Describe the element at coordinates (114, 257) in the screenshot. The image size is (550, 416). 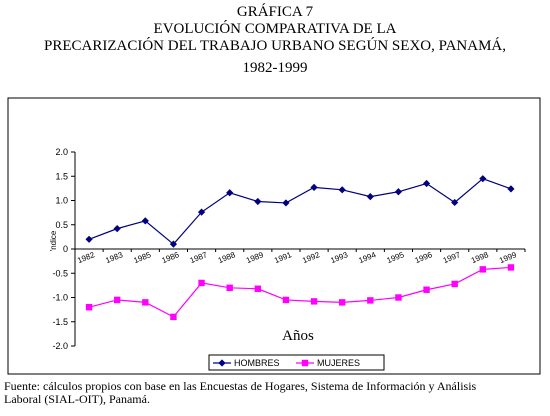
I see `x-tick-label: 1983` at that location.